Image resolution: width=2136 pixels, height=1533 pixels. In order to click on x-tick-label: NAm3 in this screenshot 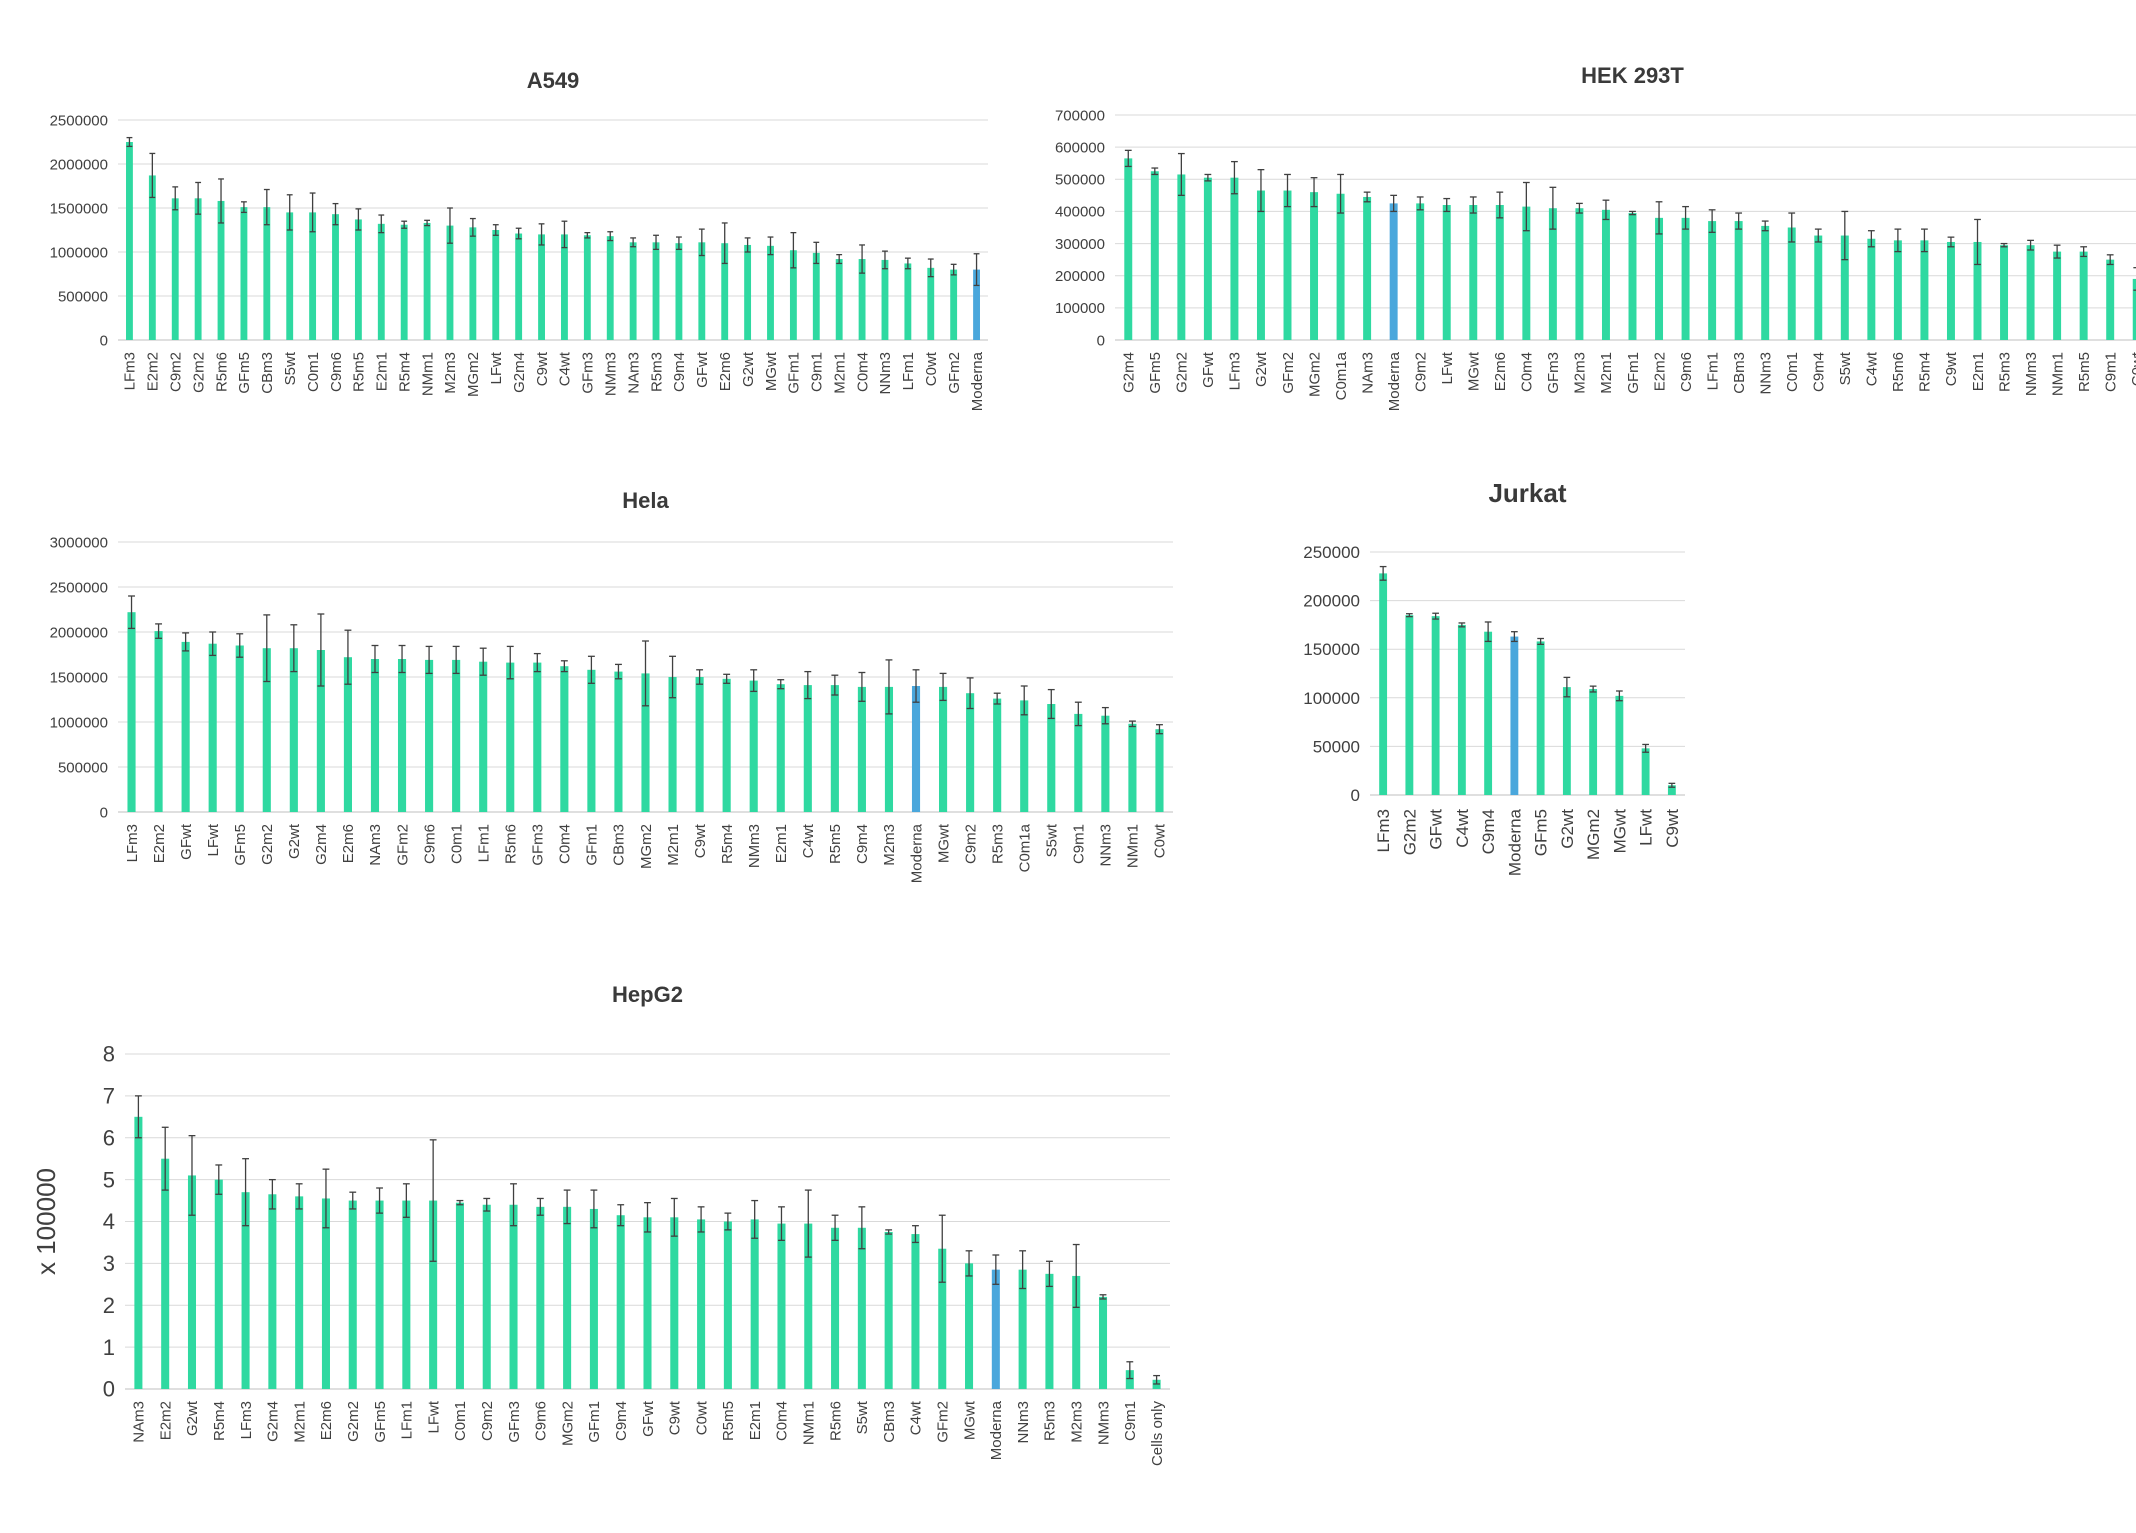, I will do `click(633, 373)`.